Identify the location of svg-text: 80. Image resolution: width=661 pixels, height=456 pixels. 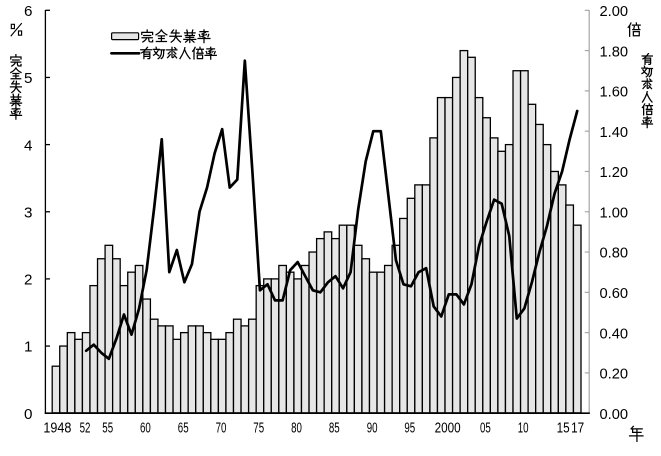
(296, 428).